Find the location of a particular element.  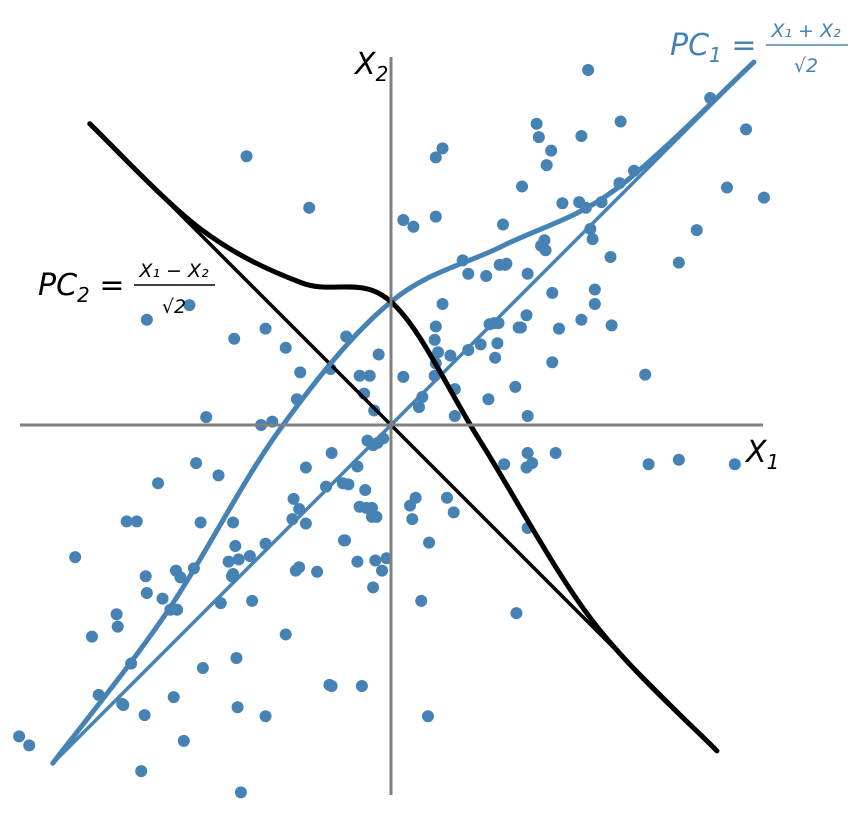

svg-text: PC2 = is located at coordinates (81, 287).